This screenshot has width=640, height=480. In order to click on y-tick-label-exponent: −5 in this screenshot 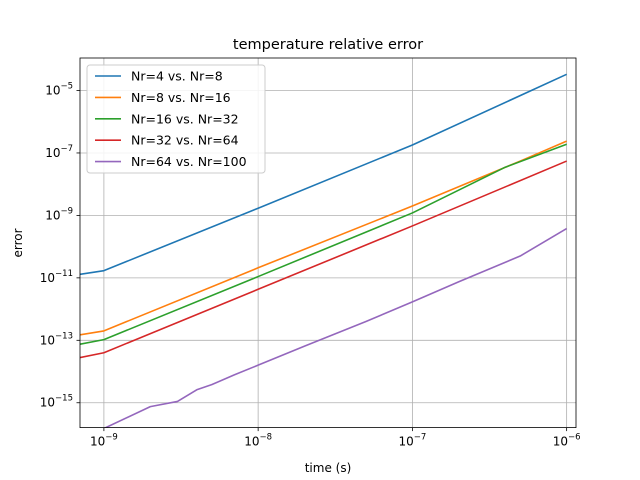, I will do `click(66, 87)`.